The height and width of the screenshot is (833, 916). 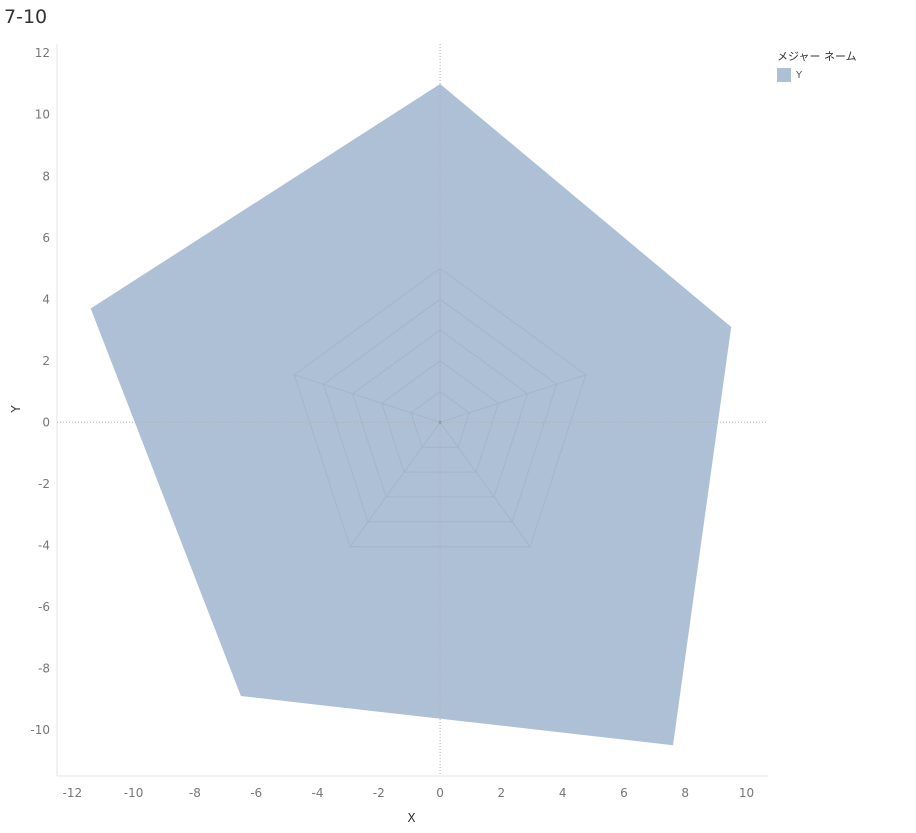 I want to click on x-tick-label: -4, so click(x=318, y=793).